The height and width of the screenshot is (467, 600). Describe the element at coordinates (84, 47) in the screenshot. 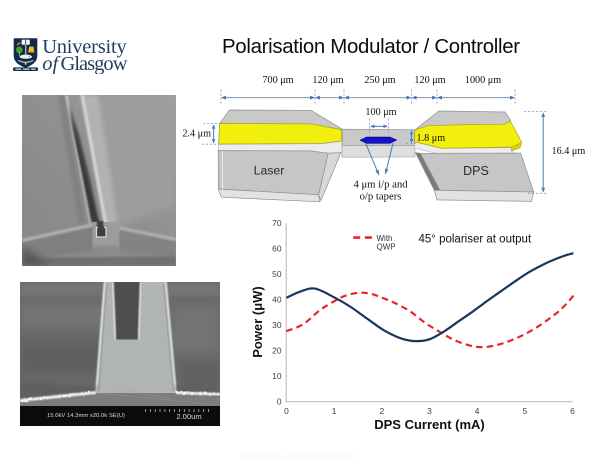

I see `svg-text: University` at that location.